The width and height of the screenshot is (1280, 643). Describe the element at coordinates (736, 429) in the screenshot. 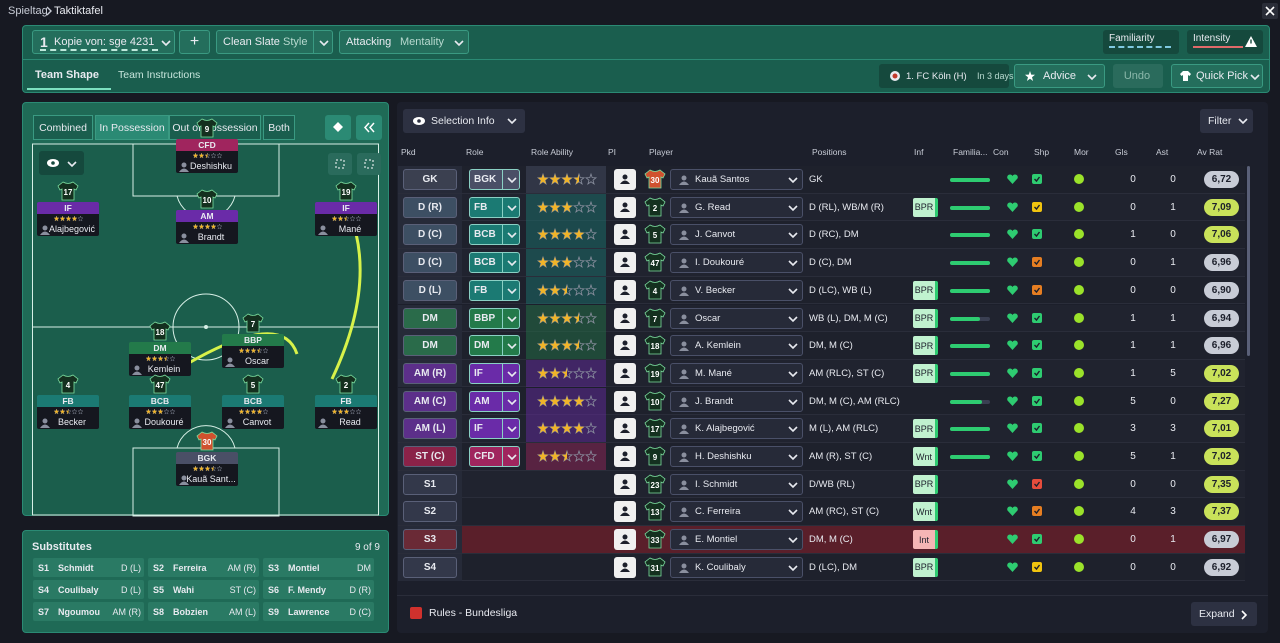

I see `player-dropdown: K. Alajbegović` at that location.